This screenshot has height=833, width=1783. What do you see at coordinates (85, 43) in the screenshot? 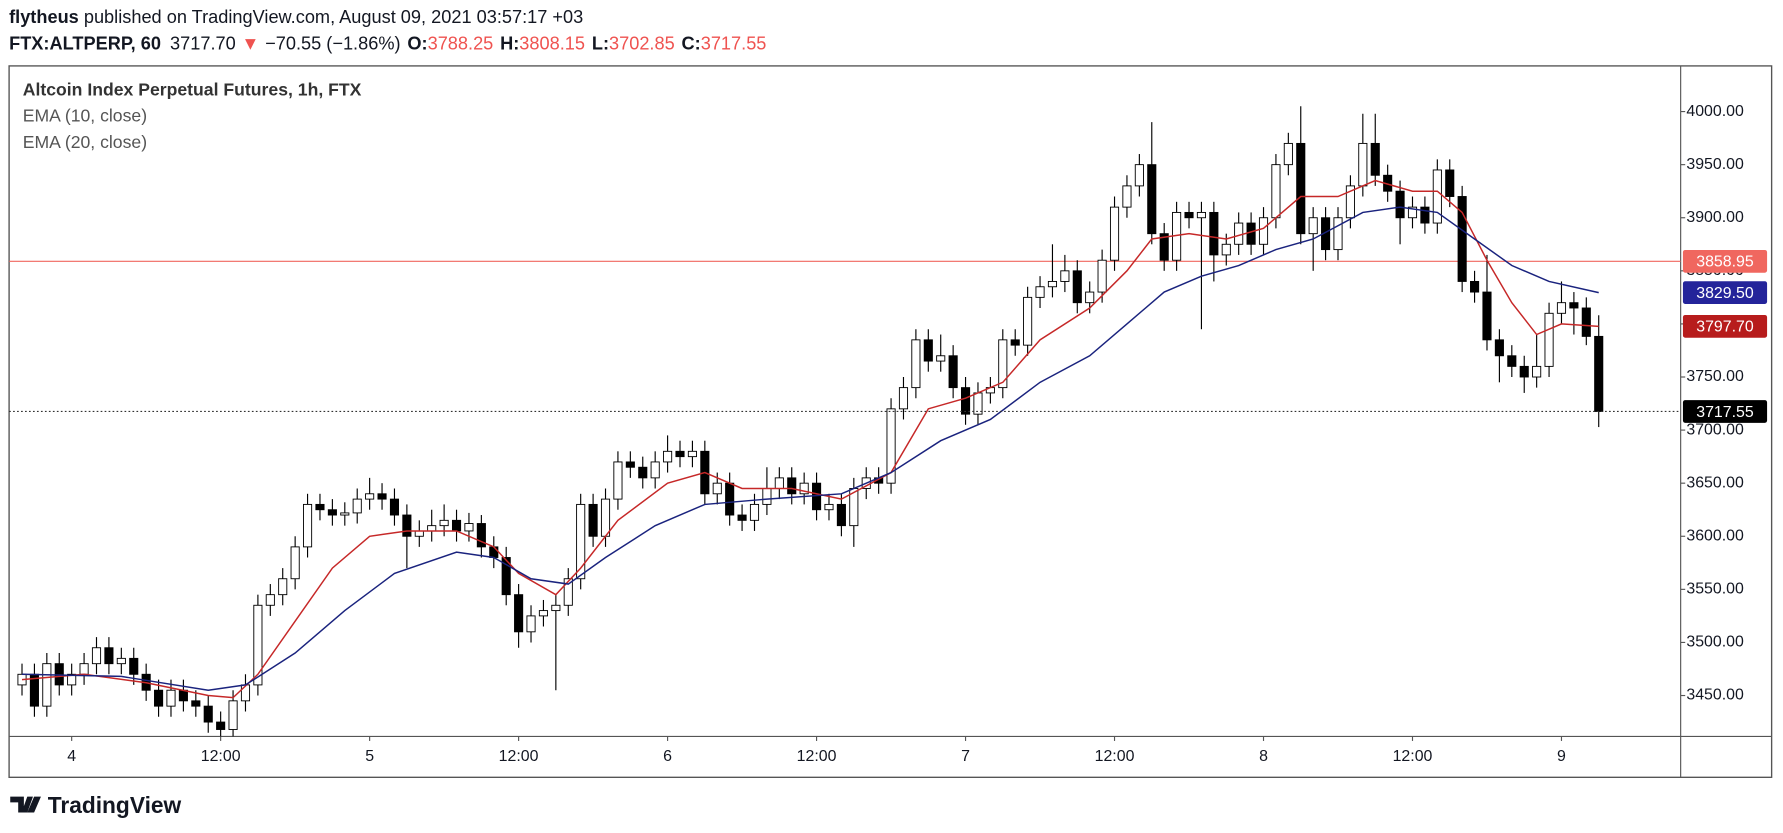
I see `symbol: FTX:ALTPERP, 60` at bounding box center [85, 43].